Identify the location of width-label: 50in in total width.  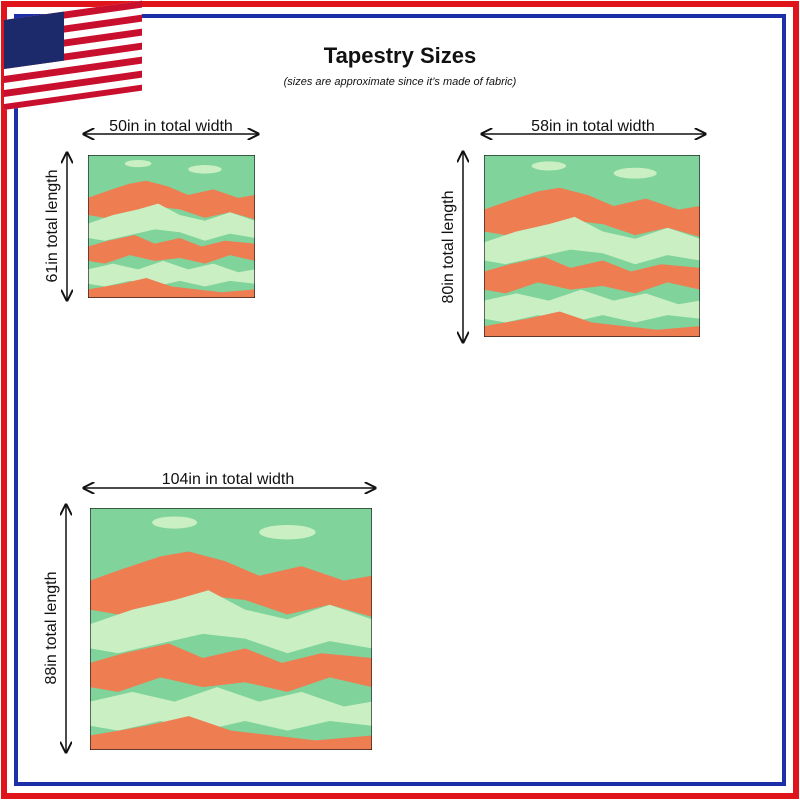
(171, 126).